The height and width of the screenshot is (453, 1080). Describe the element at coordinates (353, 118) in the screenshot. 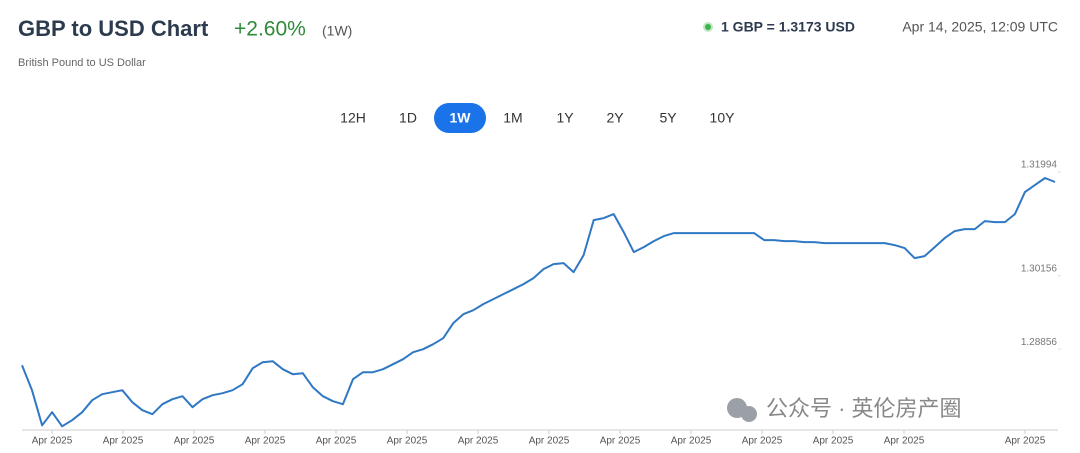

I see `tab: 12H` at that location.